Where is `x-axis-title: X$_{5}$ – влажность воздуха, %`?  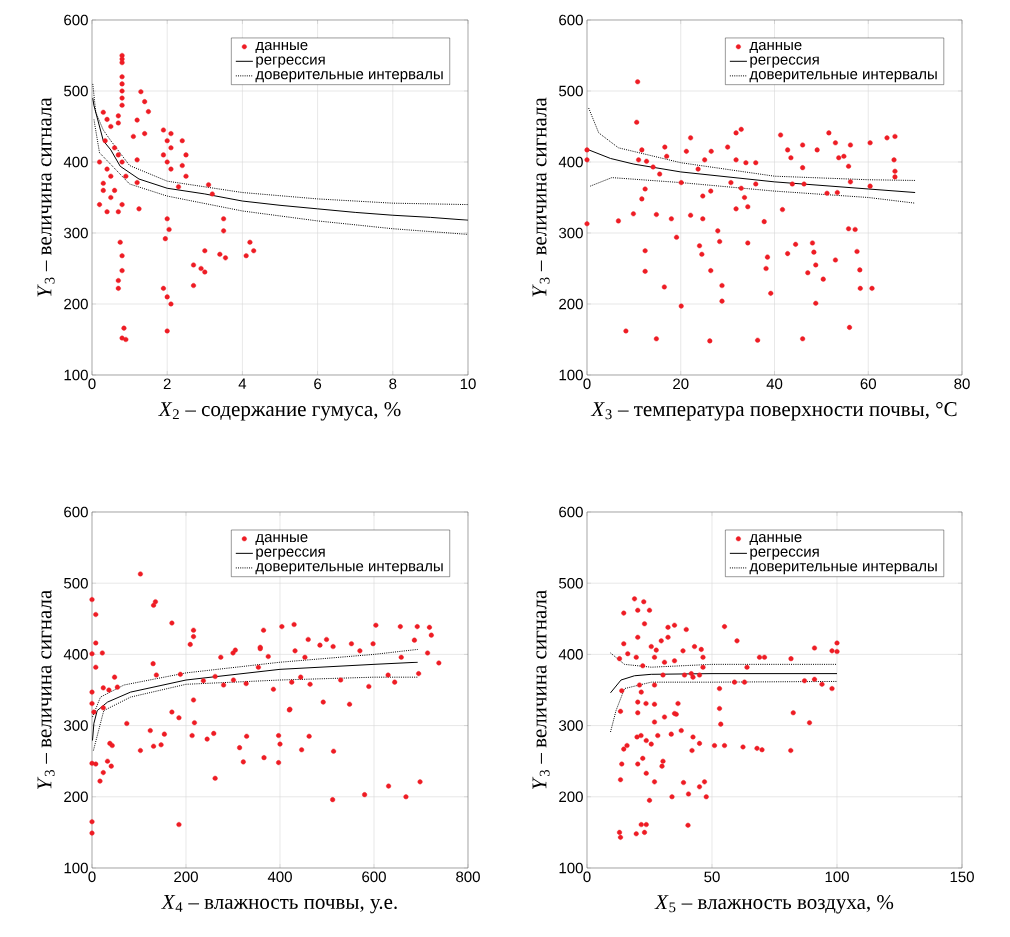 x-axis-title: X$_{5}$ – влажность воздуха, % is located at coordinates (774, 904).